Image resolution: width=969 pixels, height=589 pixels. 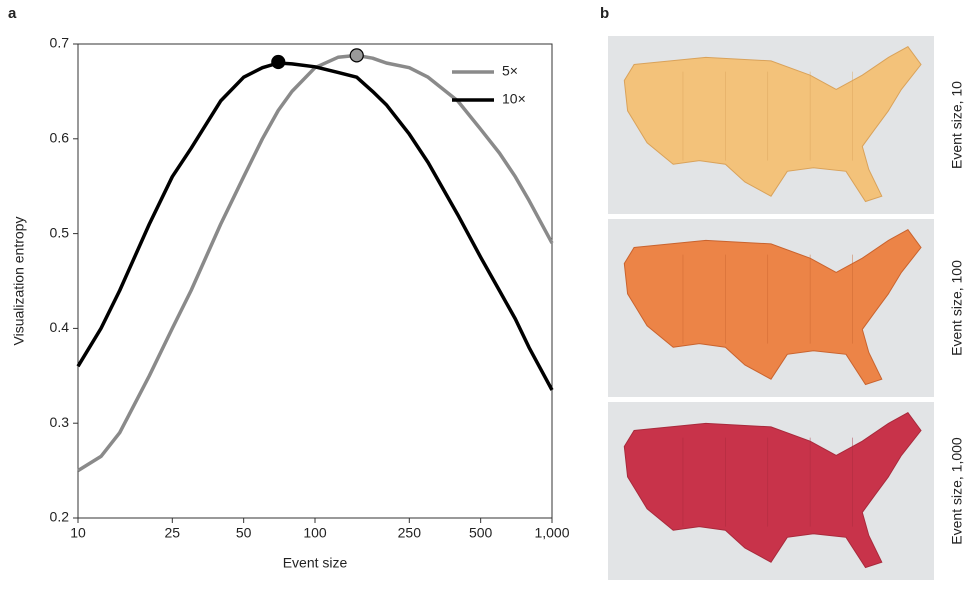 What do you see at coordinates (60, 327) in the screenshot?
I see `y-tick-label: 0.4` at bounding box center [60, 327].